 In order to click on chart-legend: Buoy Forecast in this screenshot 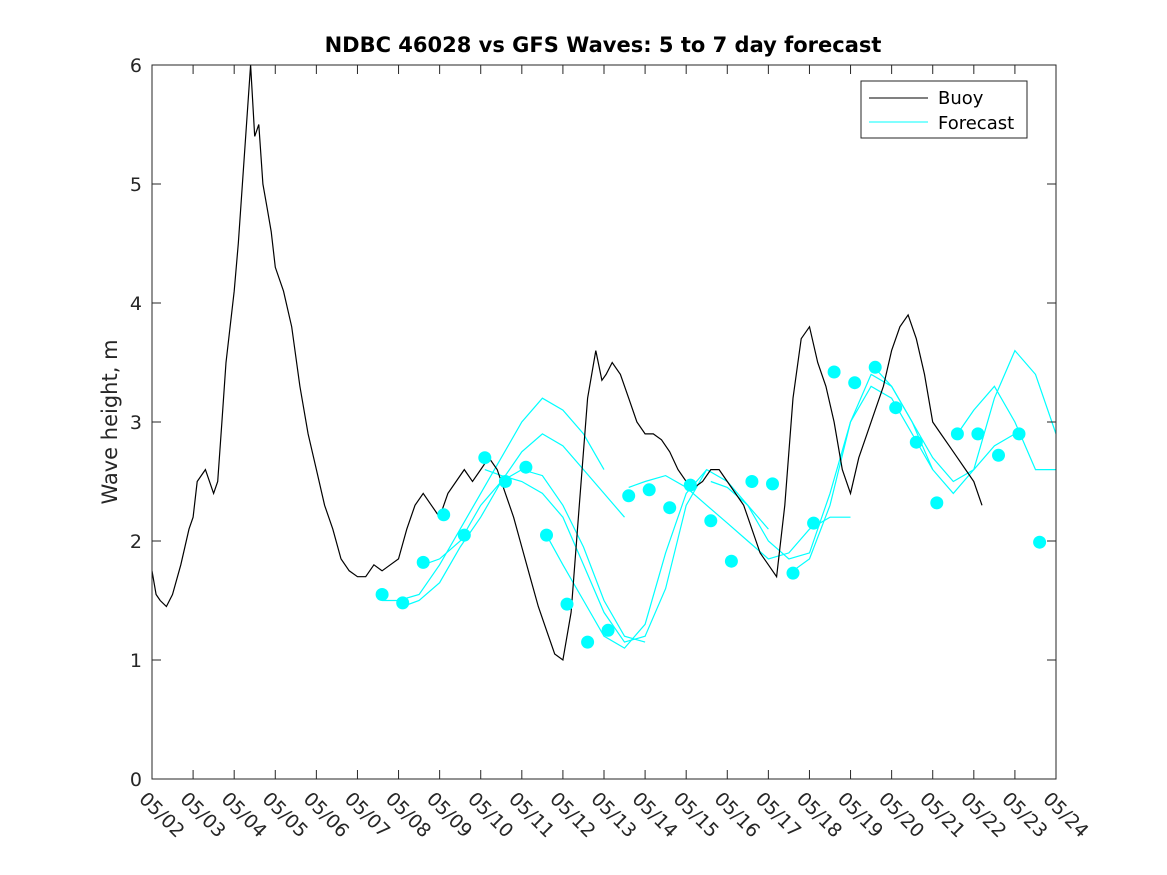, I will do `click(944, 109)`.